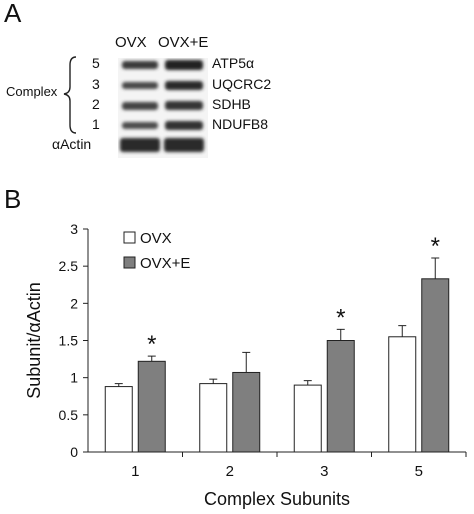 This screenshot has height=514, width=474. What do you see at coordinates (184, 145) in the screenshot?
I see `band-actin-ovx-e` at bounding box center [184, 145].